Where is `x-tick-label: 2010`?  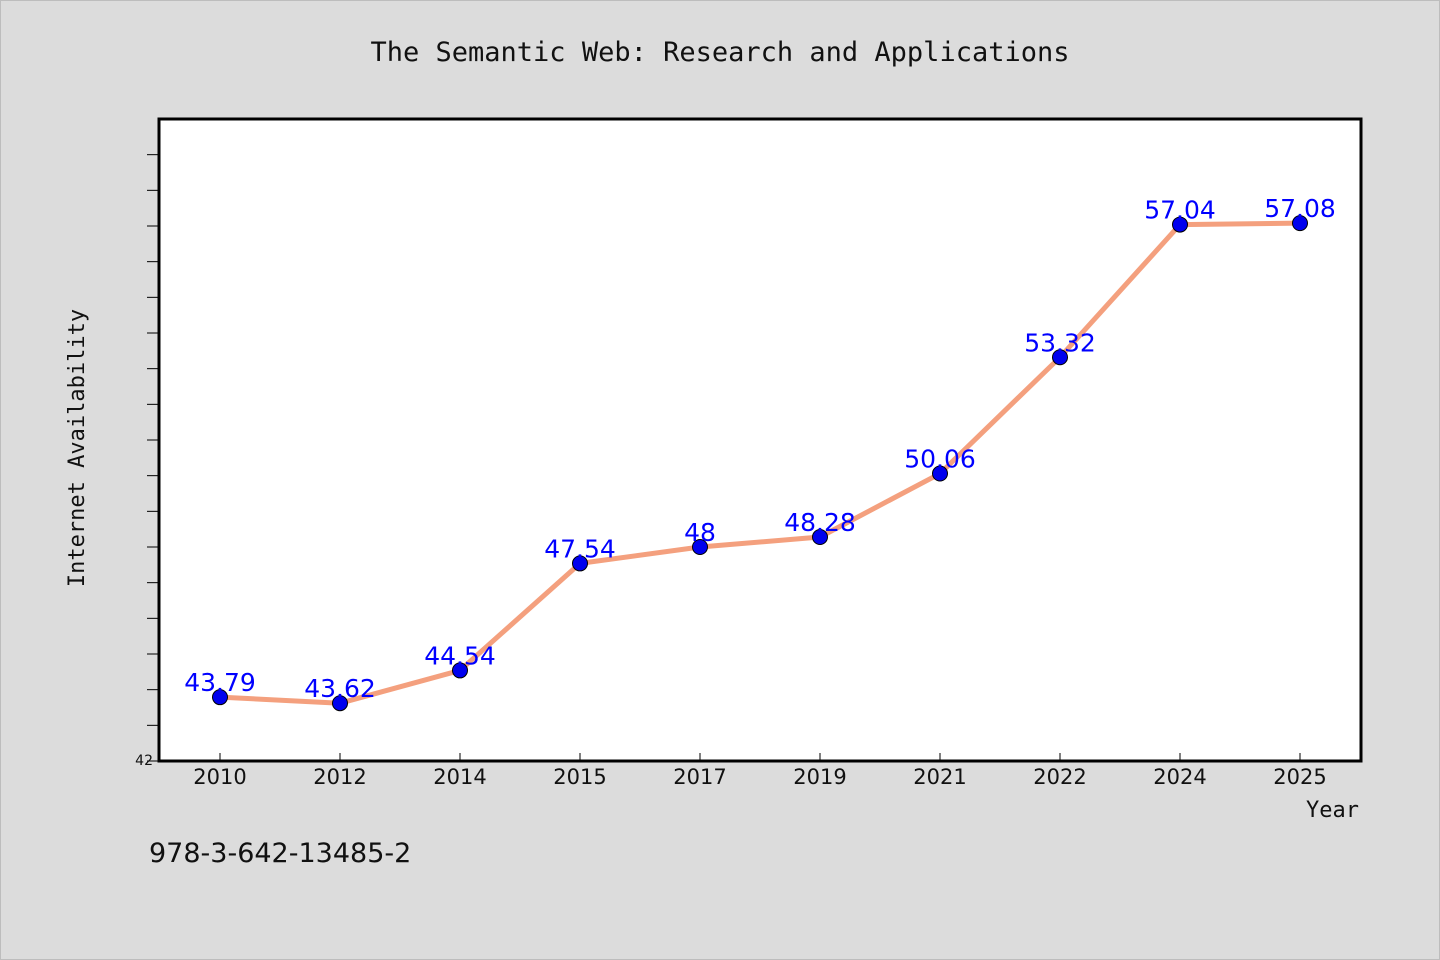 x-tick-label: 2010 is located at coordinates (219, 777).